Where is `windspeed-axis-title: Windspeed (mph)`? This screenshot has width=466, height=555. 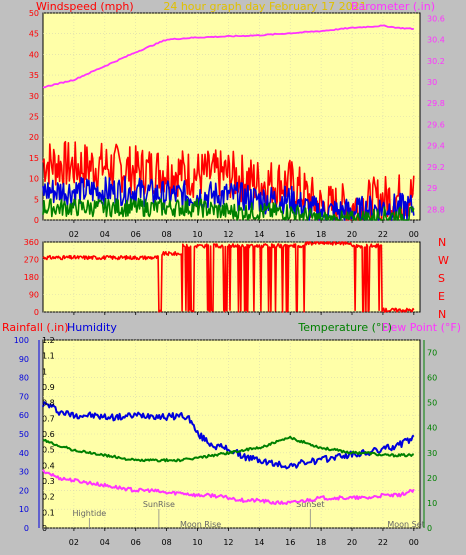 windspeed-axis-title: Windspeed (mph) is located at coordinates (85, 6).